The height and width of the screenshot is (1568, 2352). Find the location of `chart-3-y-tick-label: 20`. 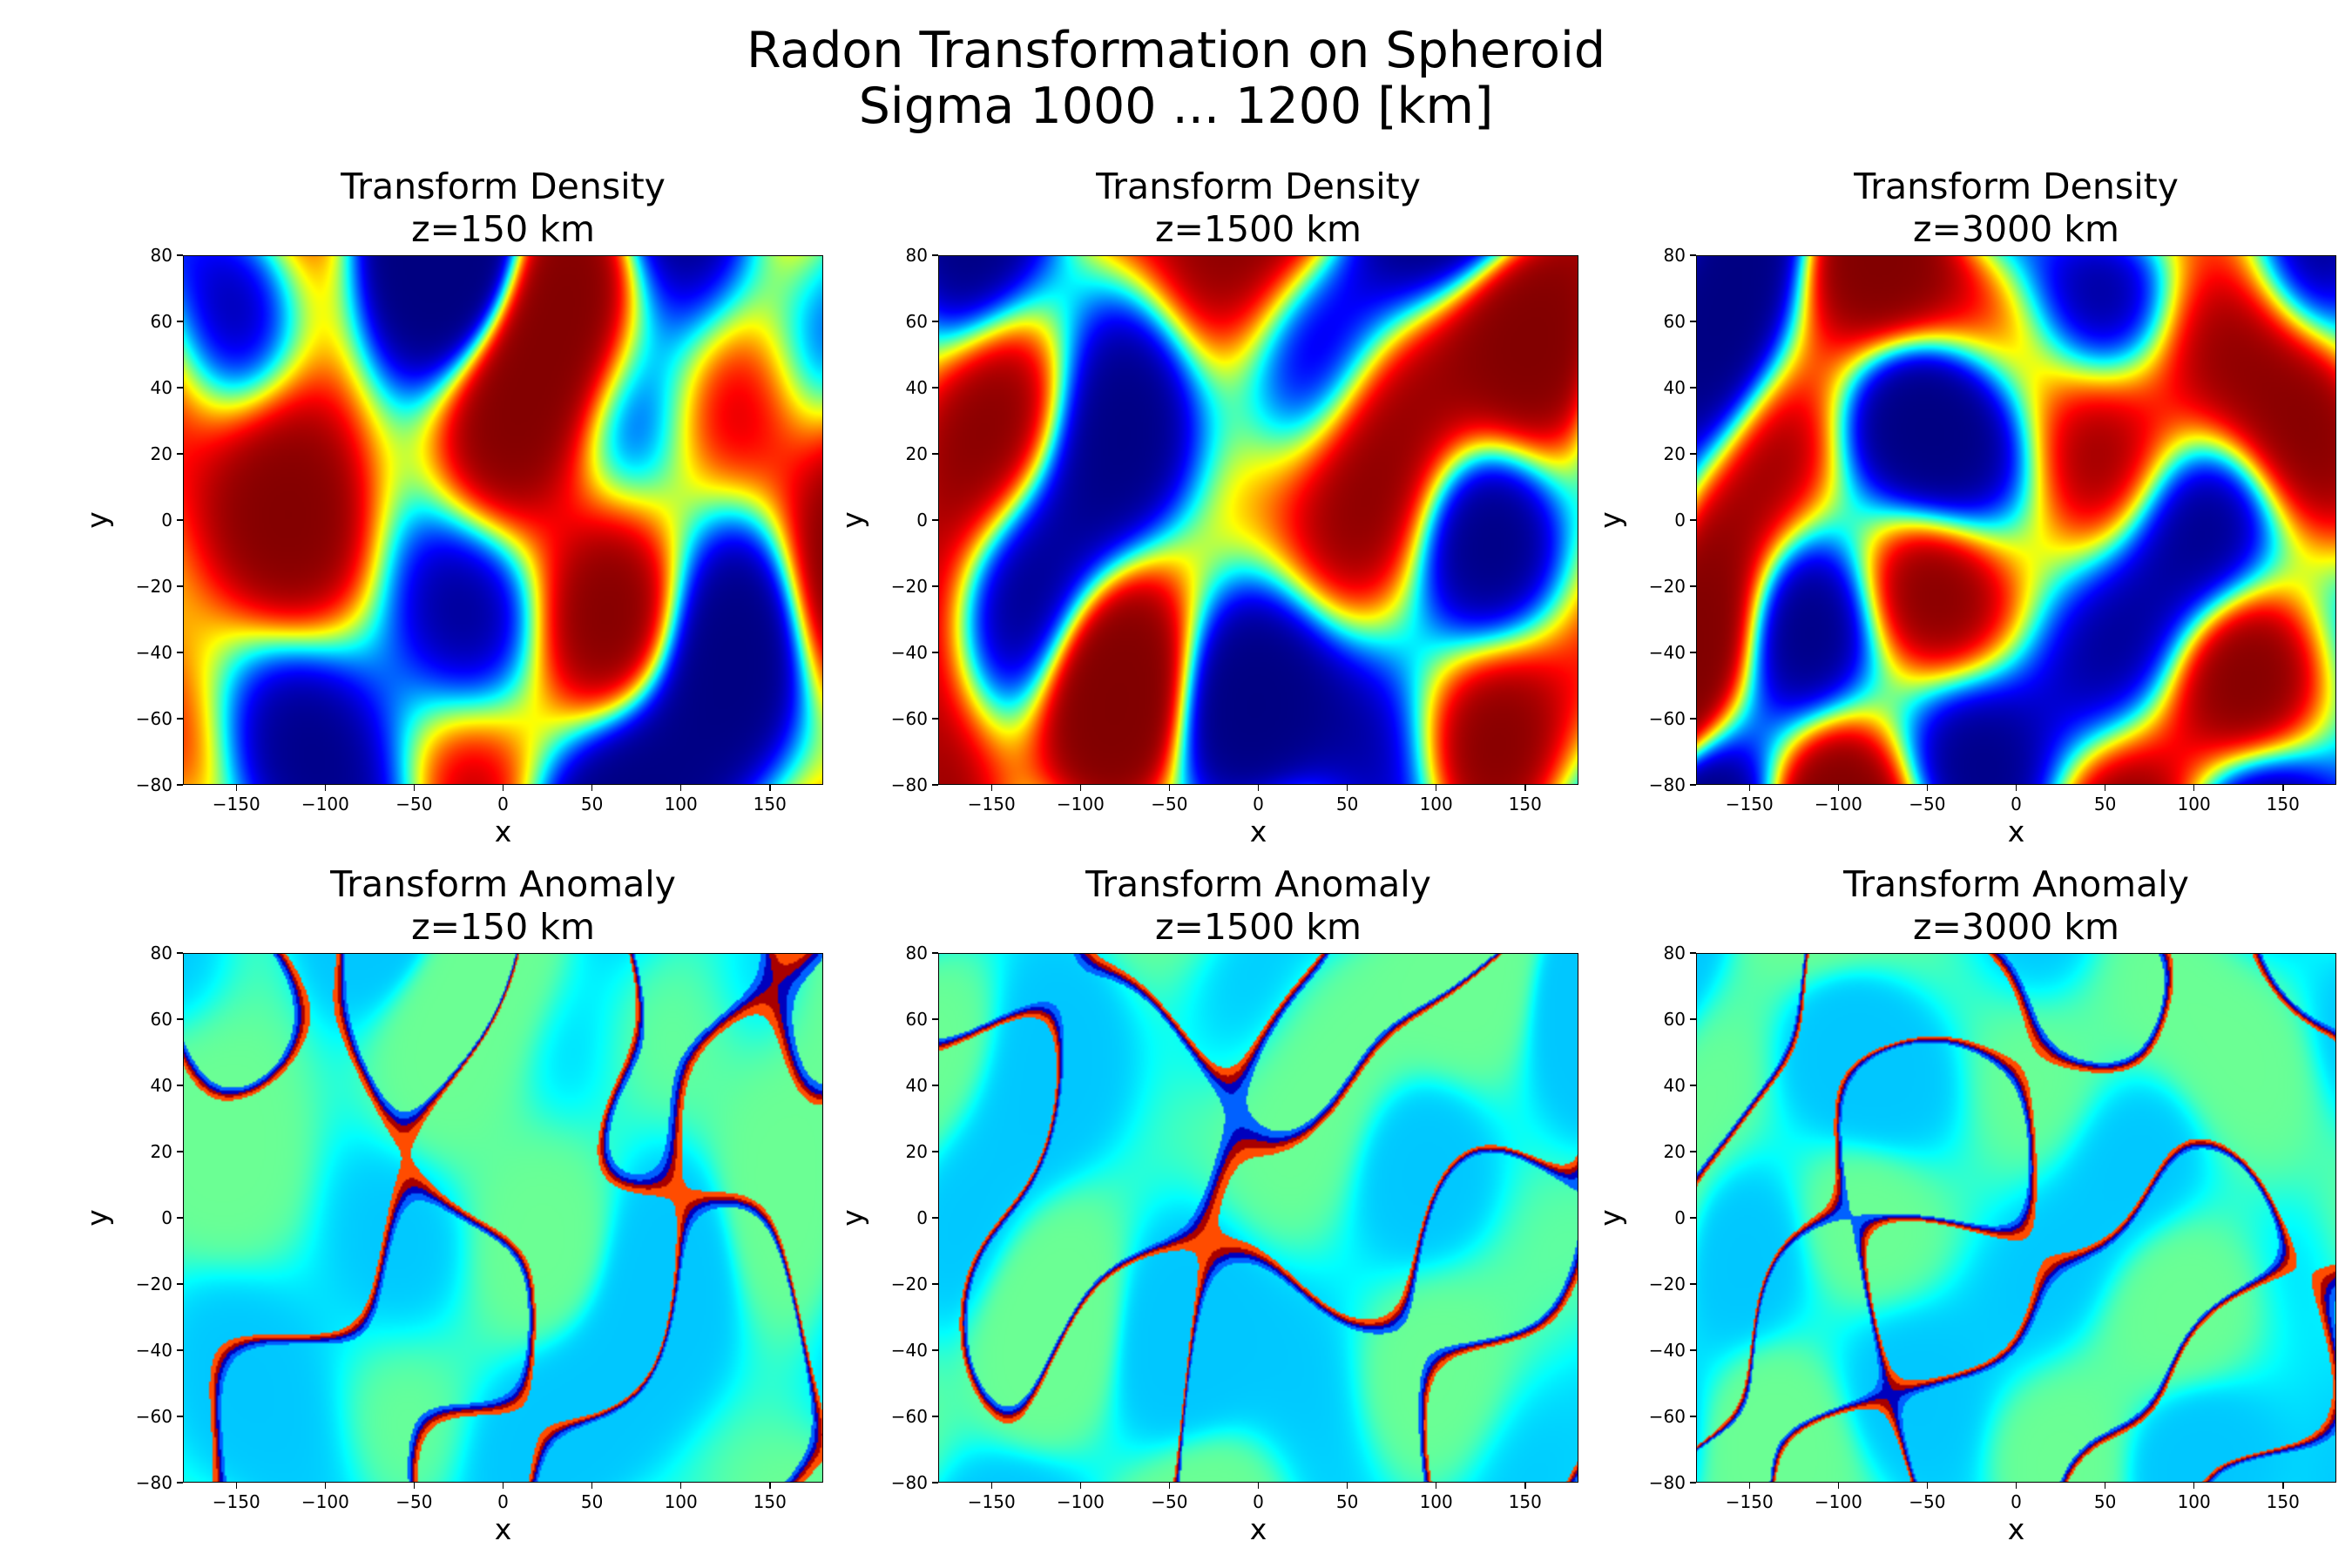

chart-3-y-tick-label: 20 is located at coordinates (1674, 453).